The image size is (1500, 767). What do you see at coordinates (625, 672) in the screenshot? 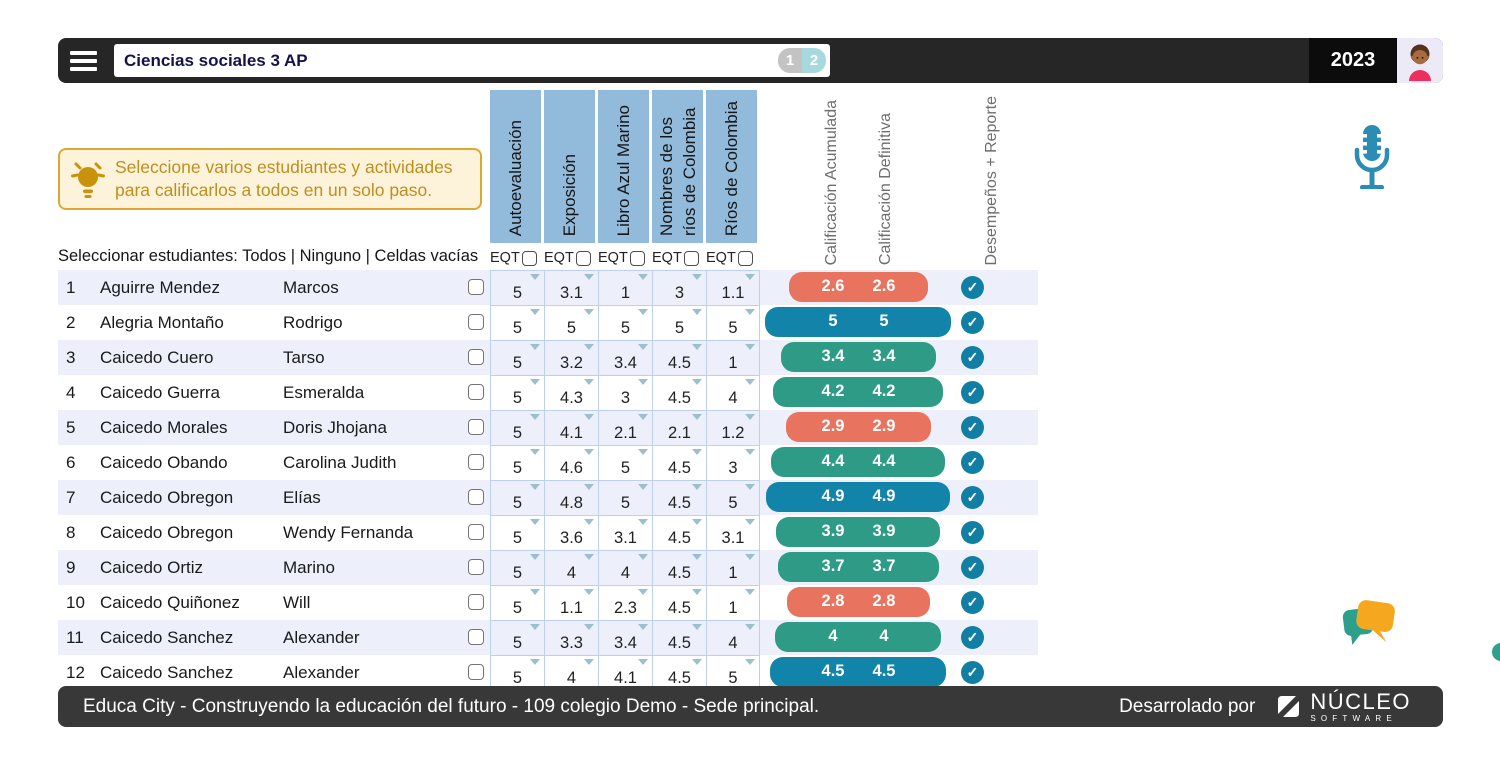
I see `grade-cell: 4.1` at bounding box center [625, 672].